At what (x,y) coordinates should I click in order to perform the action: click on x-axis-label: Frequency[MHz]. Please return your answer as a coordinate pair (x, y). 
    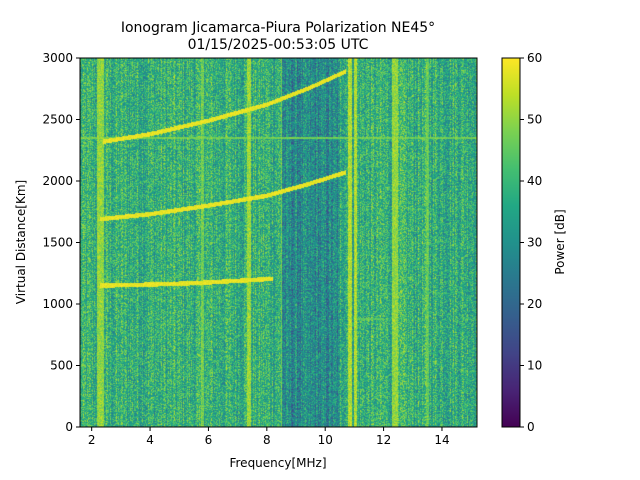
    Looking at the image, I should click on (277, 463).